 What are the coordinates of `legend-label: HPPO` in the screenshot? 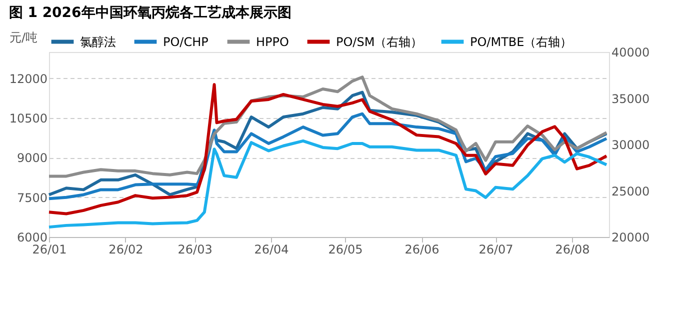 It's located at (272, 41).